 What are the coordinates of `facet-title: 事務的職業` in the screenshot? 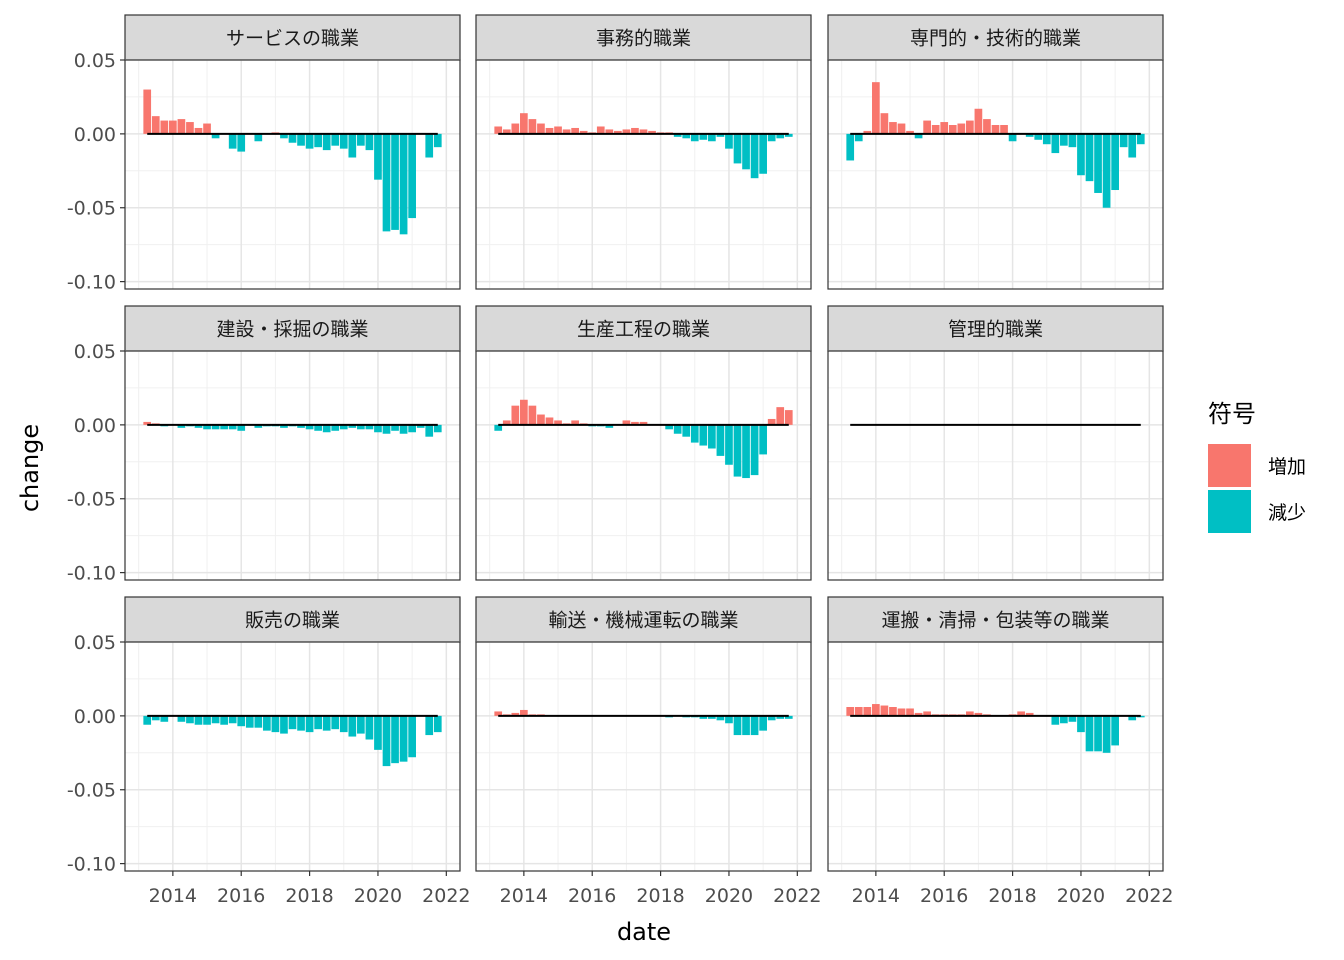 It's located at (643, 39).